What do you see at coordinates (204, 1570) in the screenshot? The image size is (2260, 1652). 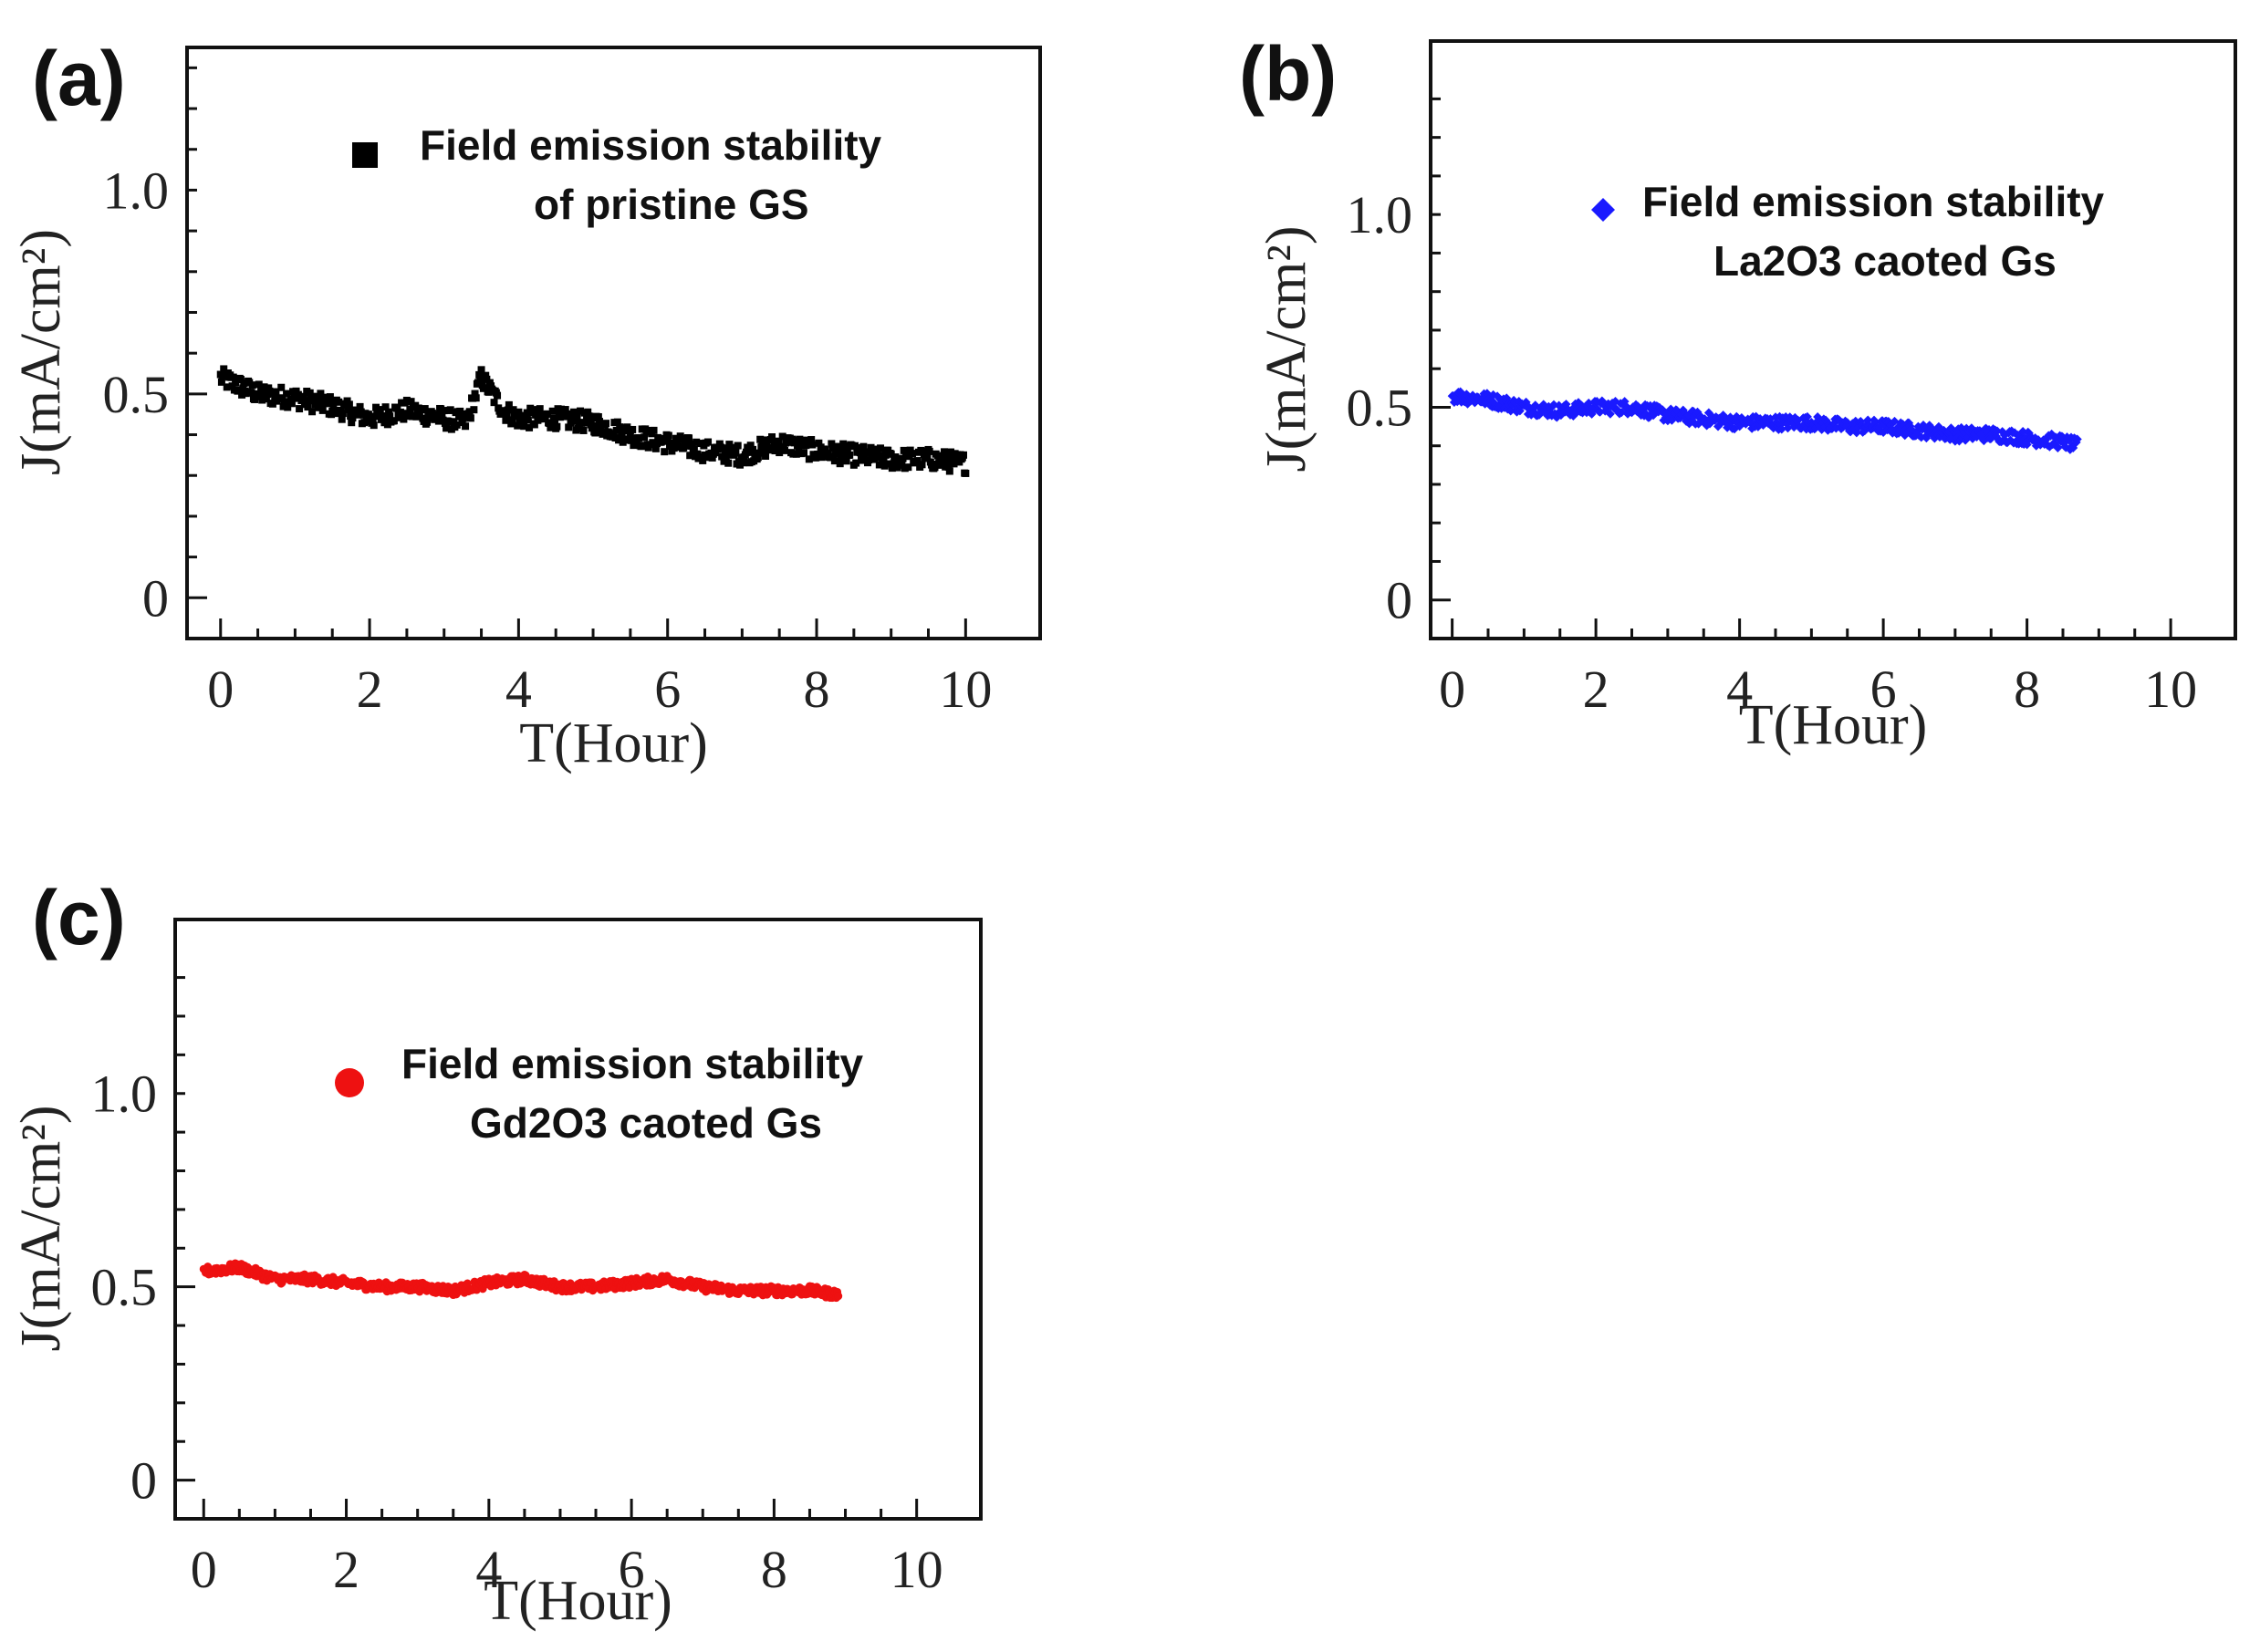 I see `x-tick-label: 0` at bounding box center [204, 1570].